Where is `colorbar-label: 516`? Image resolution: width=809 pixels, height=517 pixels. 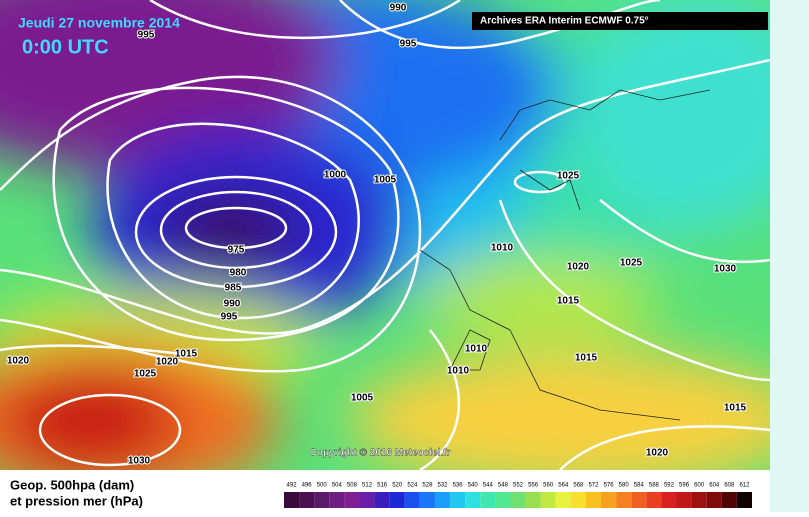
colorbar-label: 516 is located at coordinates (382, 486).